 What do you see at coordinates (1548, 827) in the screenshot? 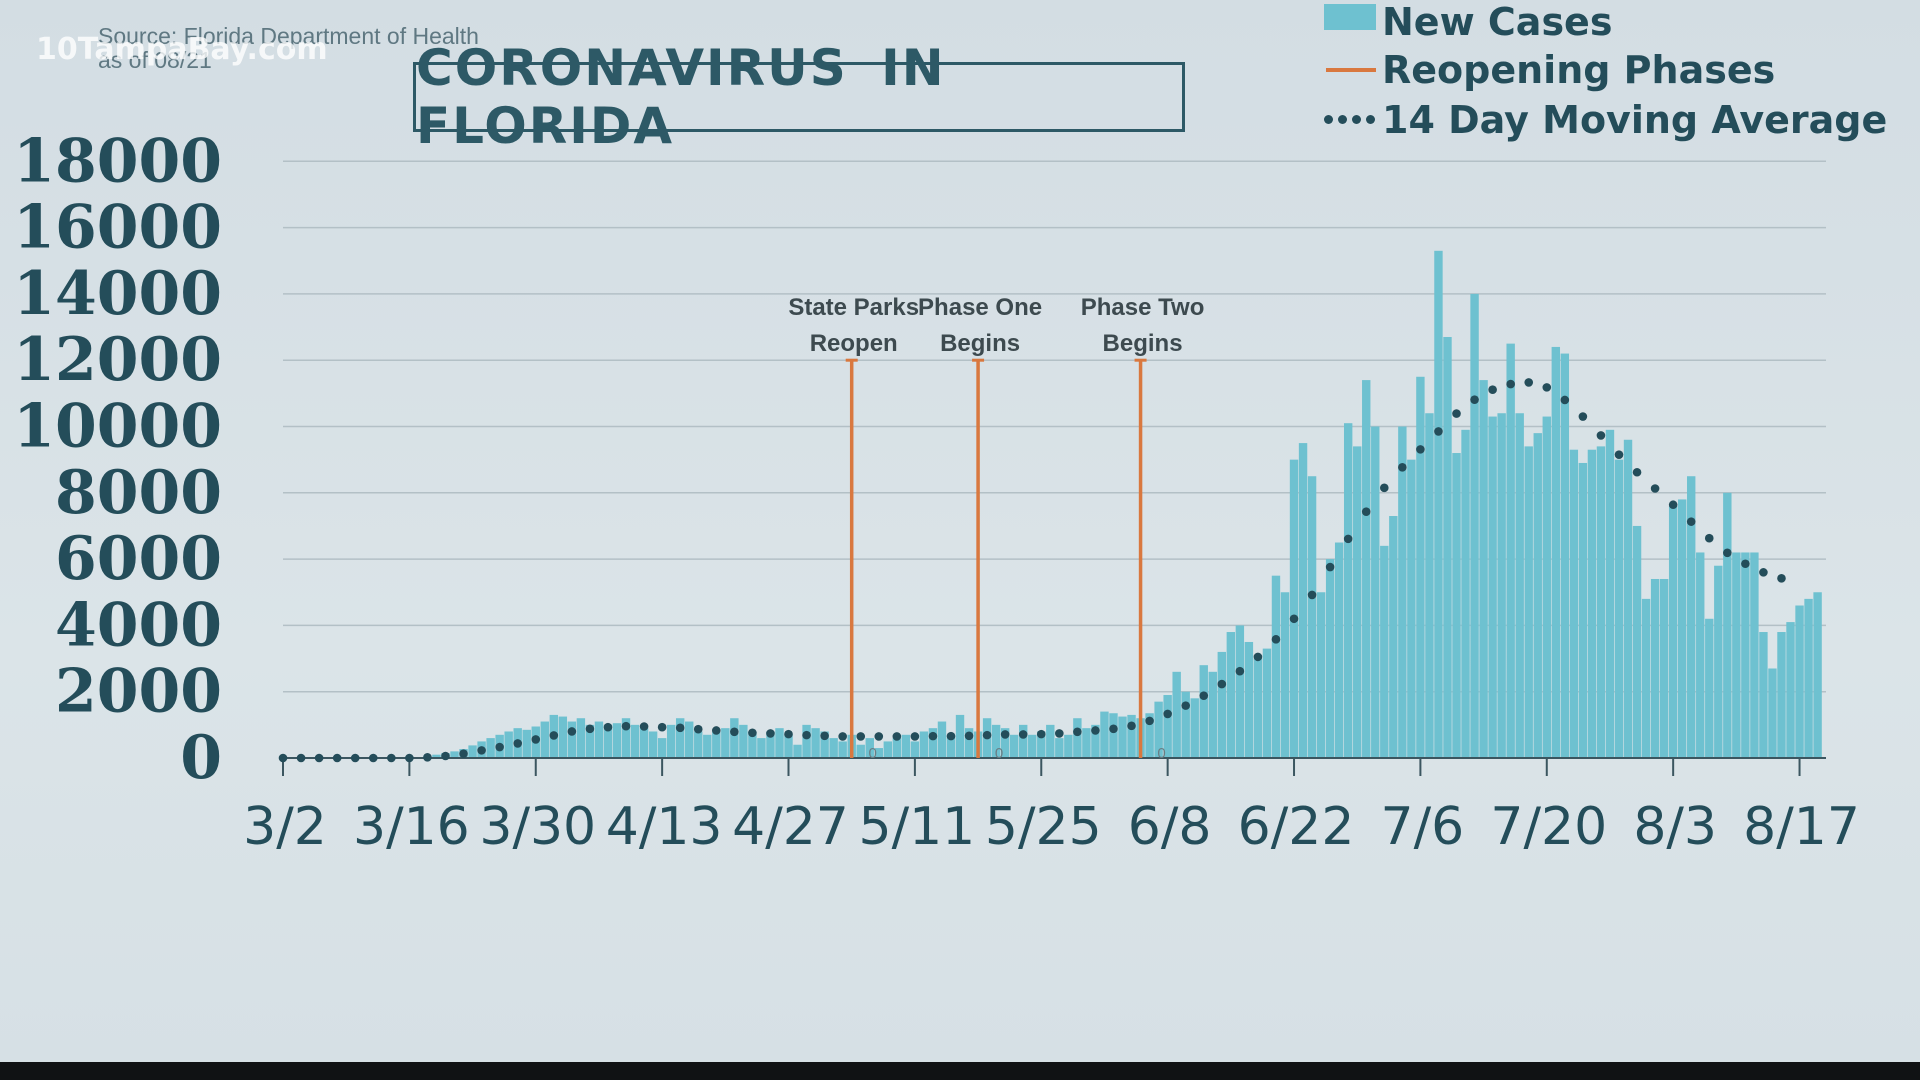
I see `x-tick-label: 7/20` at bounding box center [1548, 827].